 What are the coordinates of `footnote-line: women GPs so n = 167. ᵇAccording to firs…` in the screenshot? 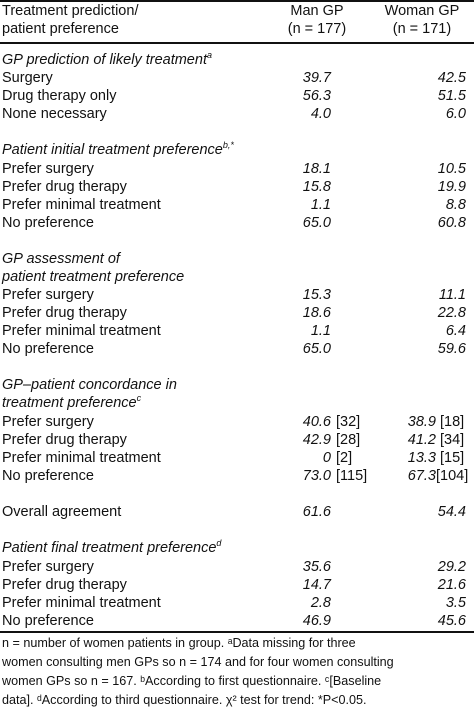 It's located at (192, 681).